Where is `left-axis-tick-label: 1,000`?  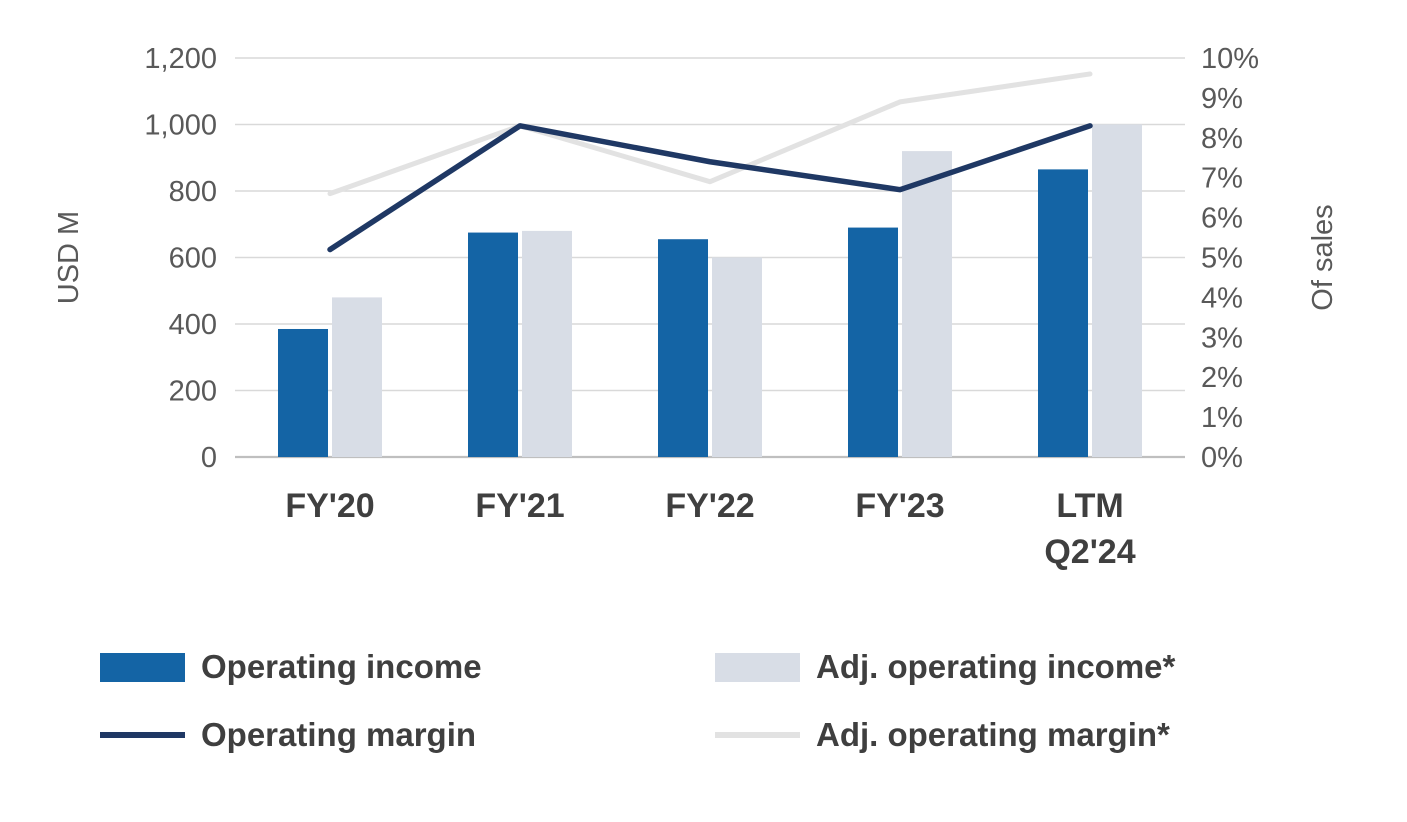 left-axis-tick-label: 1,000 is located at coordinates (180, 126).